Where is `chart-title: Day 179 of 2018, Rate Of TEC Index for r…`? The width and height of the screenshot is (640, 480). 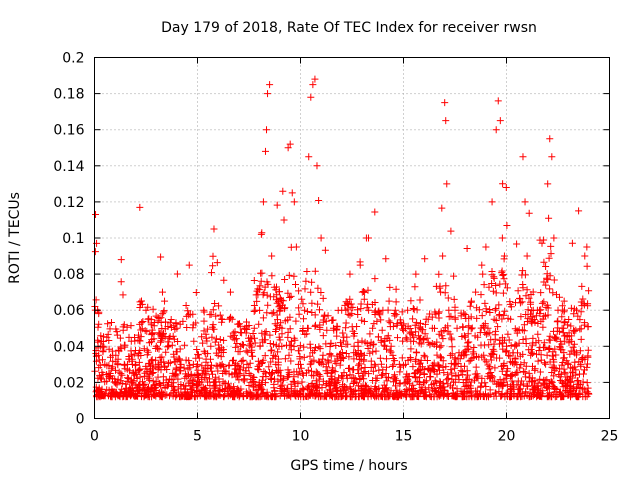
chart-title: Day 179 of 2018, Rate Of TEC Index for r… is located at coordinates (349, 28).